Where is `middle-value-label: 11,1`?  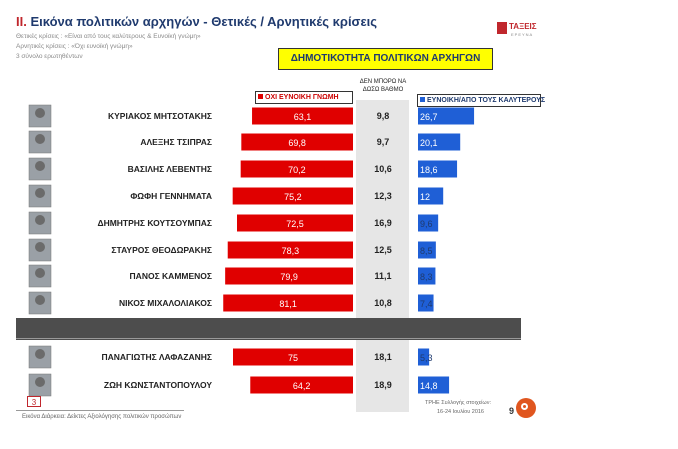 middle-value-label: 11,1 is located at coordinates (382, 276).